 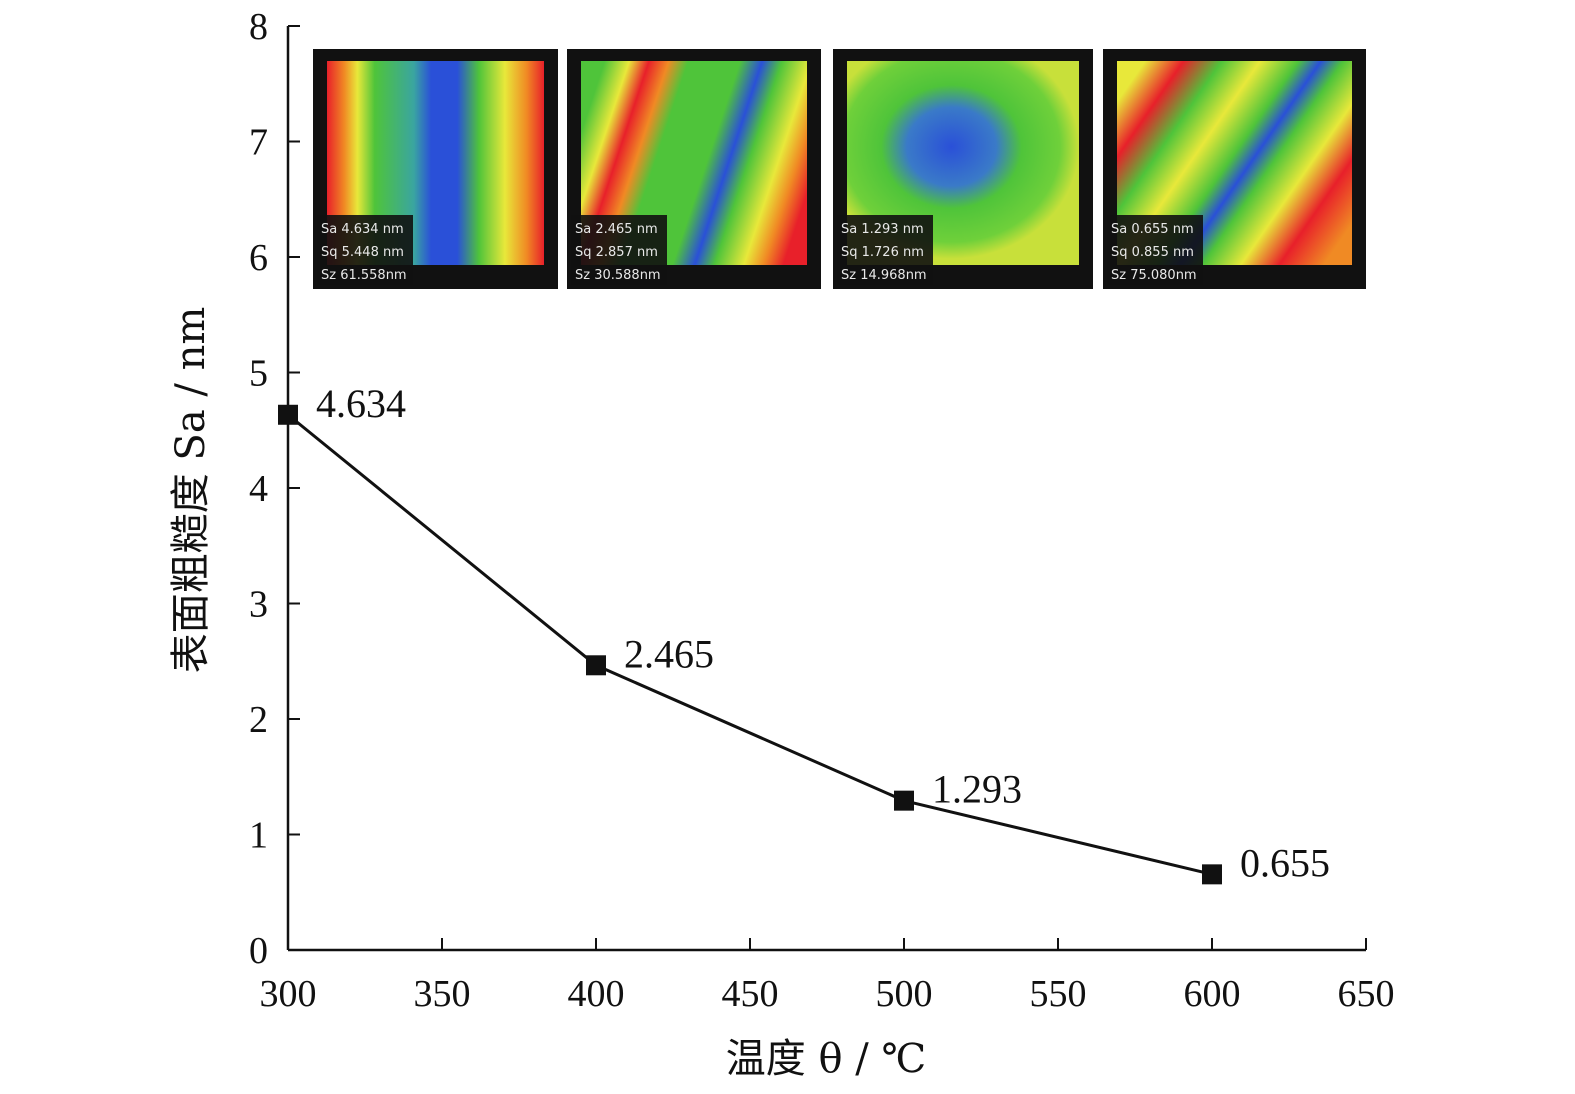 What do you see at coordinates (963, 169) in the screenshot?
I see `inset-image: Sa 1.293 nm Sq 1.726 nm Sz 14.968nm` at bounding box center [963, 169].